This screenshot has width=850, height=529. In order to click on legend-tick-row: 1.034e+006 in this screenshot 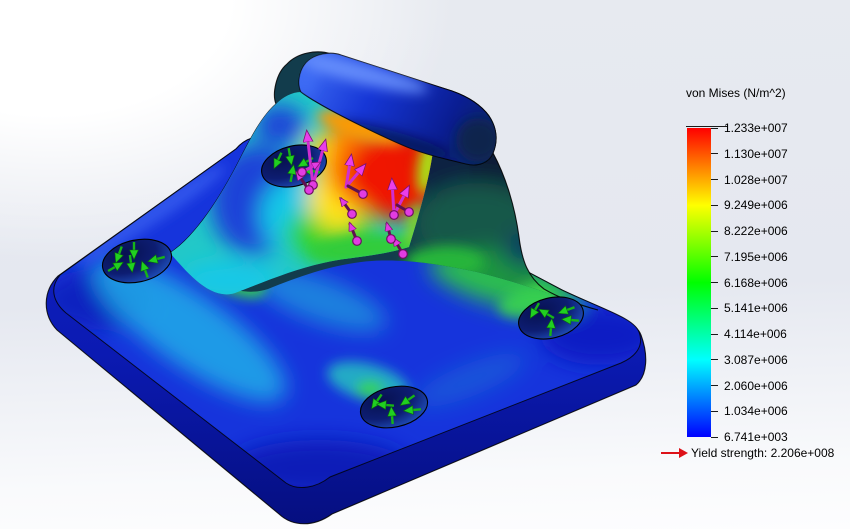, I will do `click(749, 411)`.